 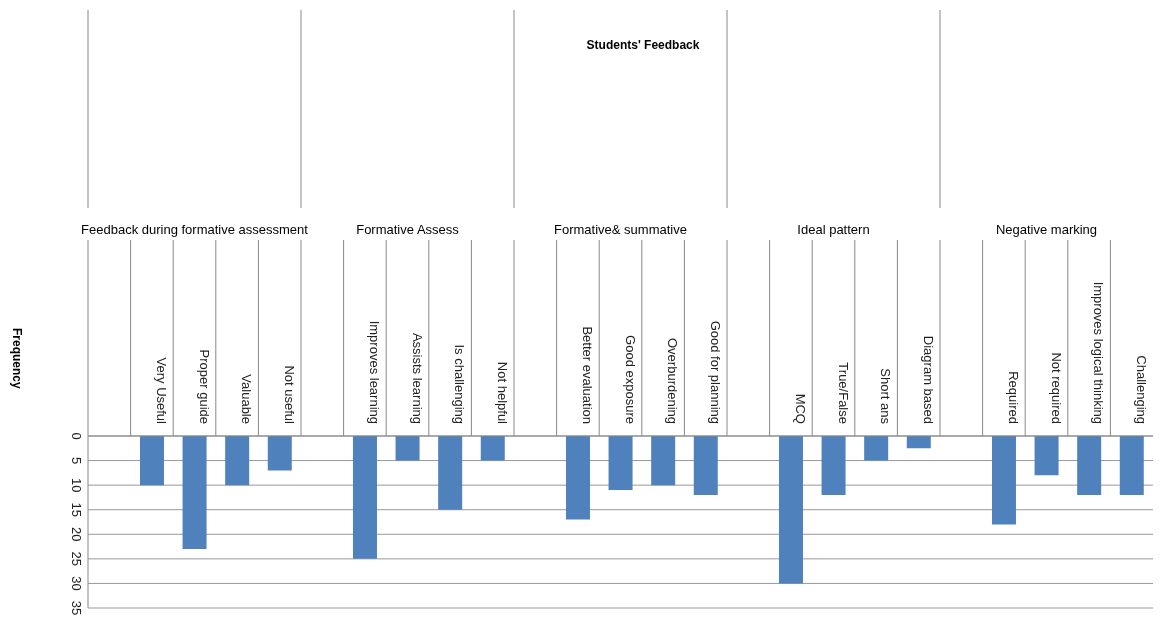 What do you see at coordinates (715, 372) in the screenshot?
I see `x-tick-label: Good for planning` at bounding box center [715, 372].